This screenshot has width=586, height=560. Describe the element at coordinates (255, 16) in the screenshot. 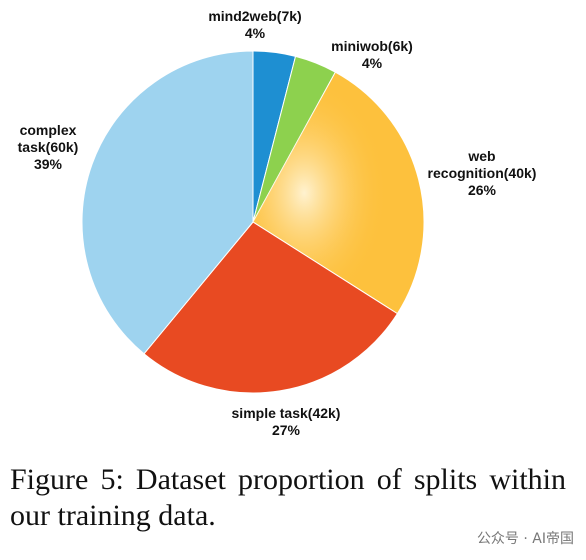

I see `slice-name: mind2web(7k)` at that location.